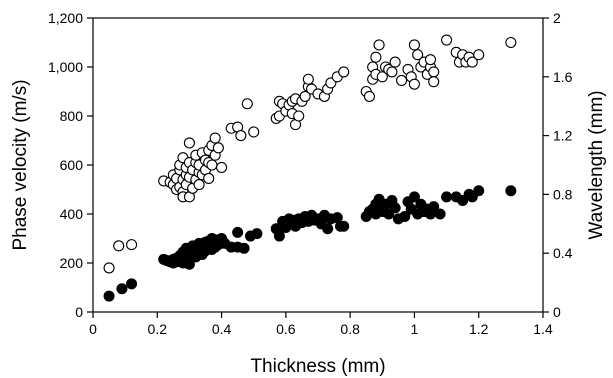  What do you see at coordinates (350, 329) in the screenshot?
I see `x-tick-label: 0.8` at bounding box center [350, 329].